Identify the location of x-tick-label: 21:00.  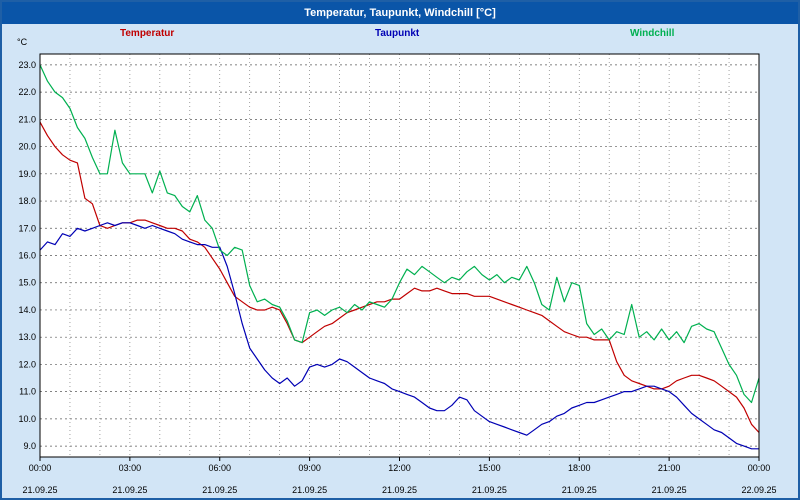
(669, 468).